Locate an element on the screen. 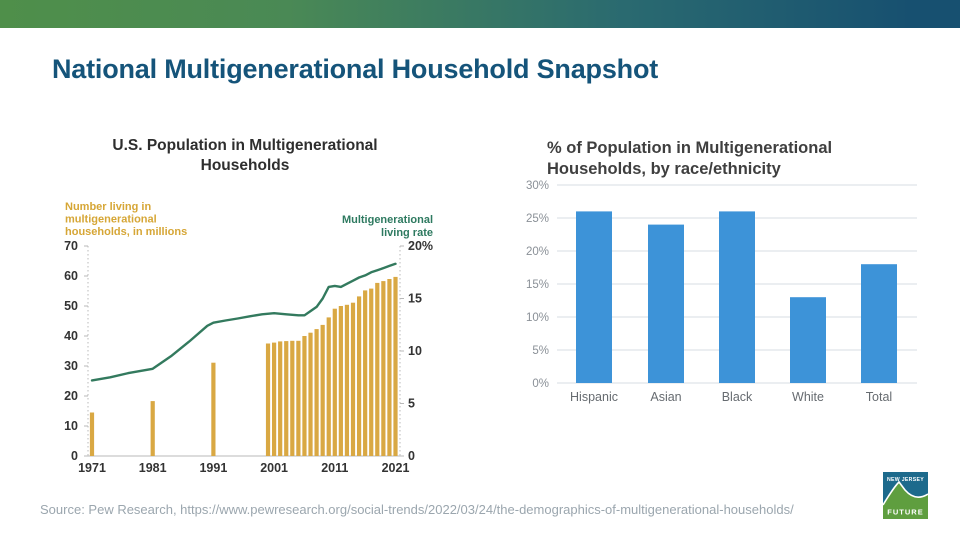  y-tick-label: 5% is located at coordinates (540, 351).